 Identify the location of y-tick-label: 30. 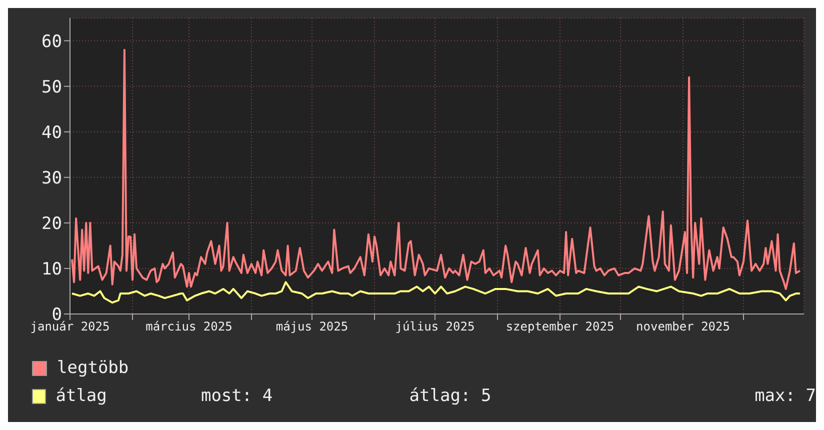
(52, 178).